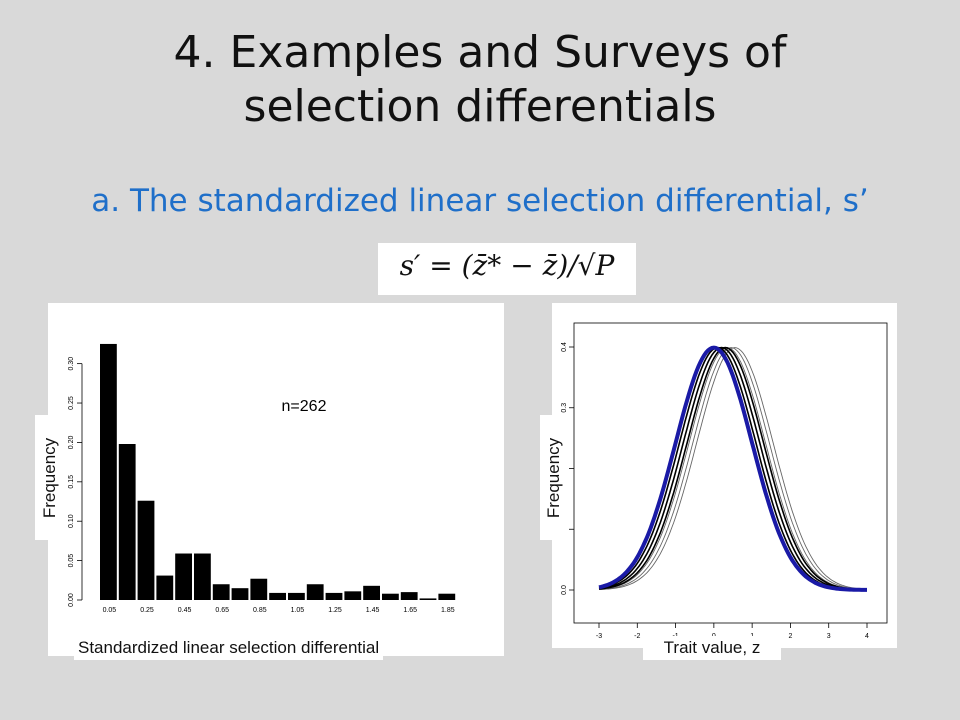  Describe the element at coordinates (71, 561) in the screenshot. I see `histogram-y-tick-label: 0.05` at that location.